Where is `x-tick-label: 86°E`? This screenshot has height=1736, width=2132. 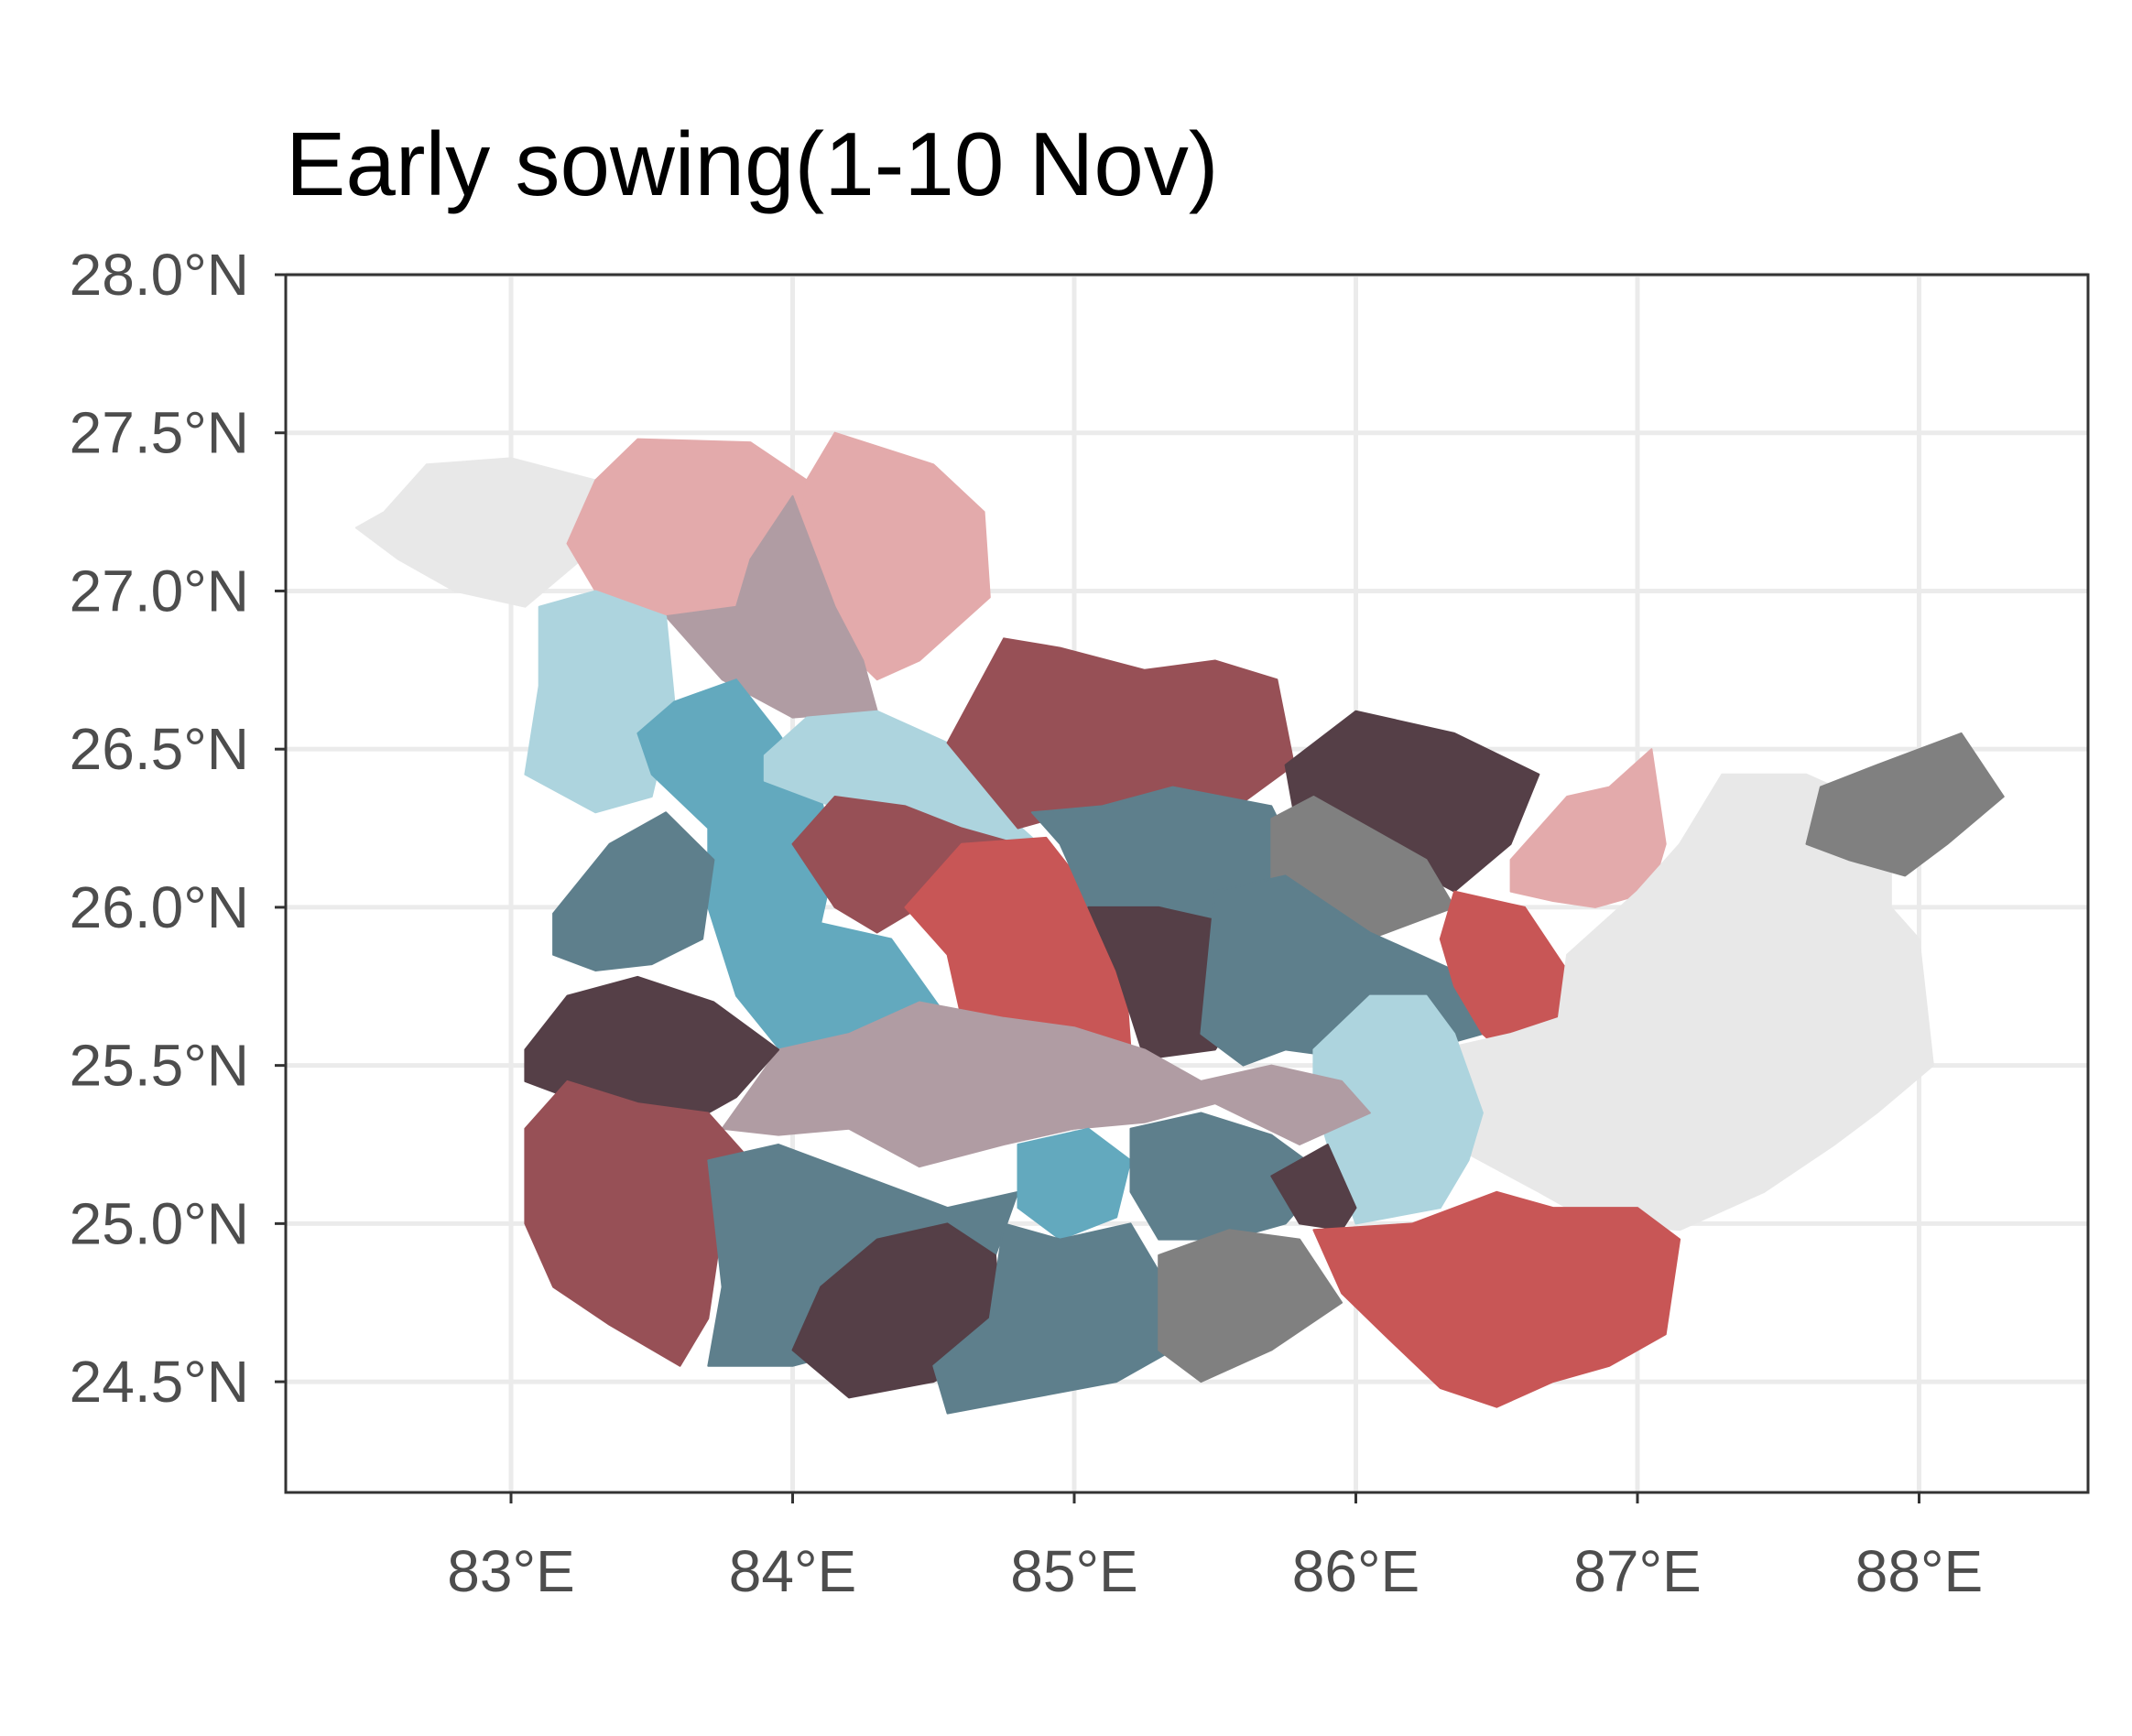 x-tick-label: 86°E is located at coordinates (1356, 1571).